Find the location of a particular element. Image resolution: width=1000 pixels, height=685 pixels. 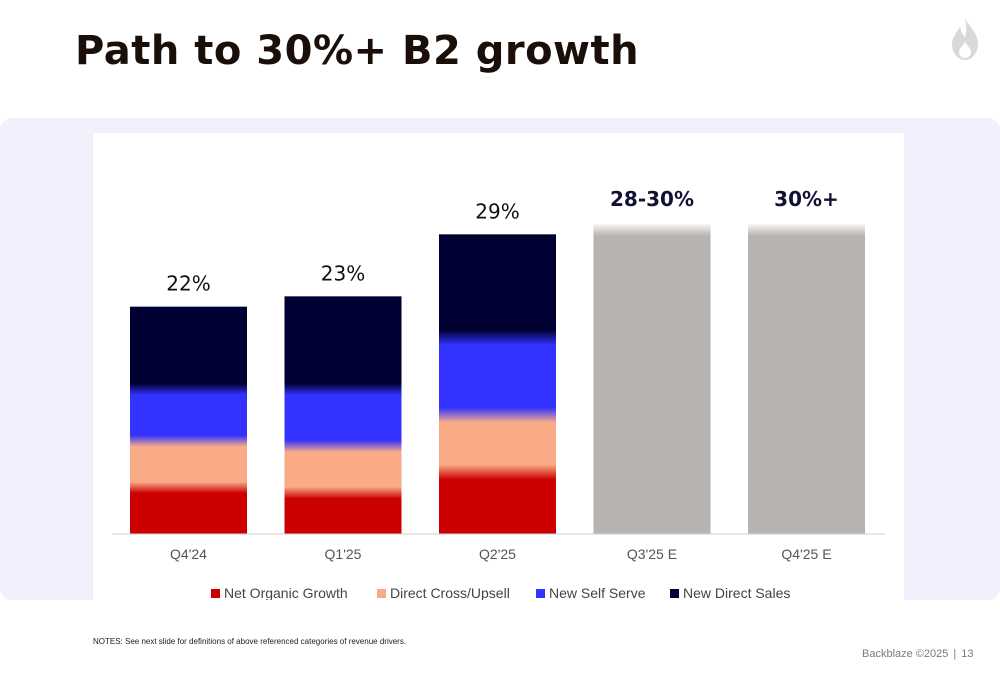

page-number: 13 is located at coordinates (967, 654).